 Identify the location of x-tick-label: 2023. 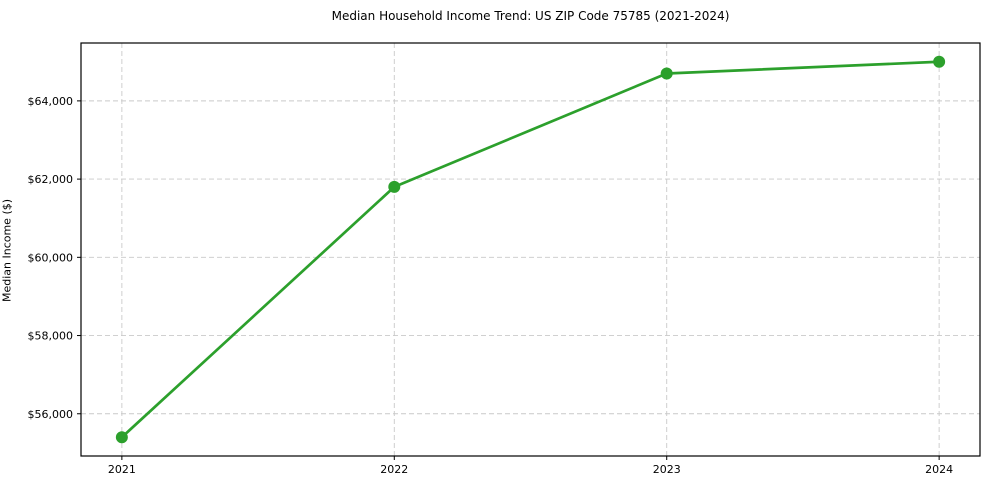
(667, 469).